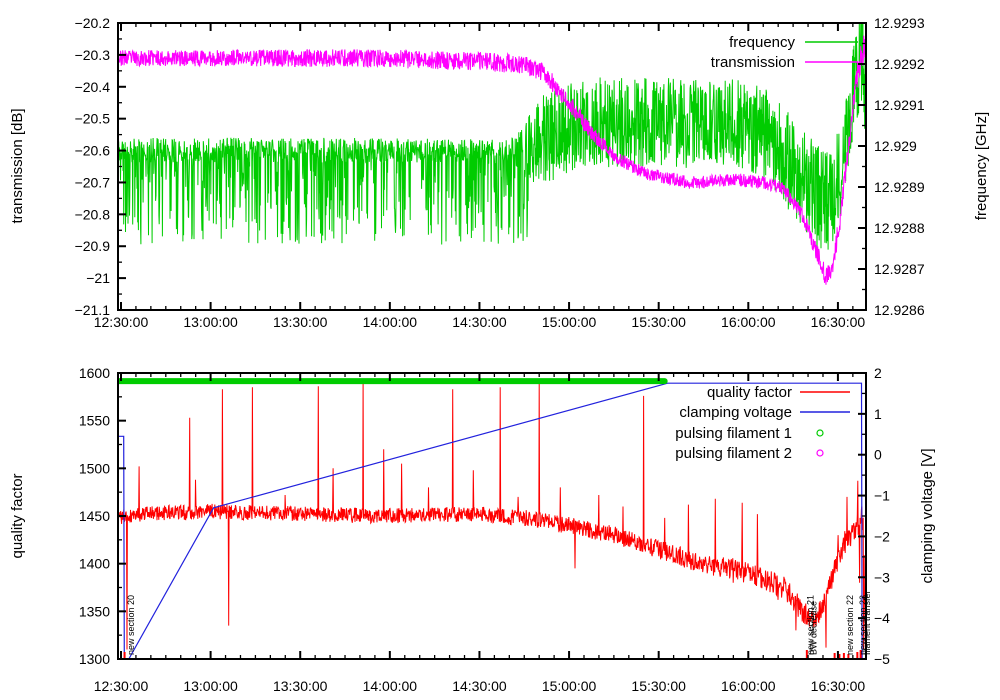 The image size is (1000, 700). Describe the element at coordinates (93, 246) in the screenshot. I see `y-left-tick-label: −20.9` at that location.